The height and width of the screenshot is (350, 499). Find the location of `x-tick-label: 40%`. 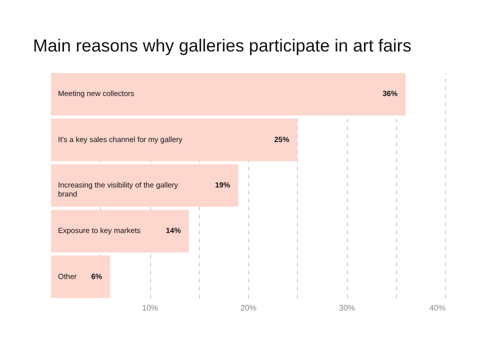

x-tick-label: 40% is located at coordinates (437, 308).